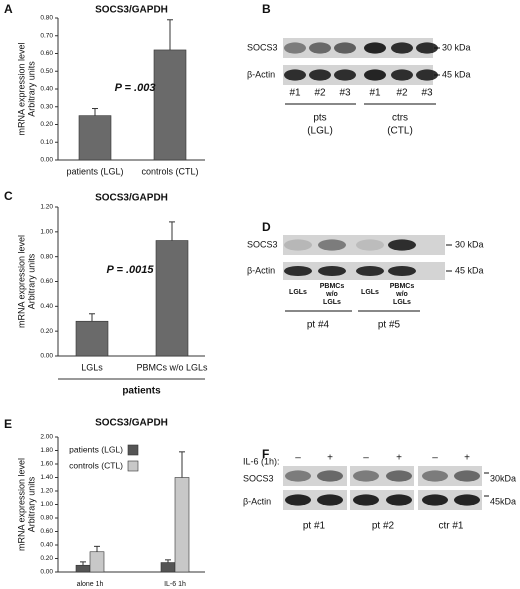 The image size is (520, 589). What do you see at coordinates (8, 196) in the screenshot?
I see `panel-letter: C` at bounding box center [8, 196].